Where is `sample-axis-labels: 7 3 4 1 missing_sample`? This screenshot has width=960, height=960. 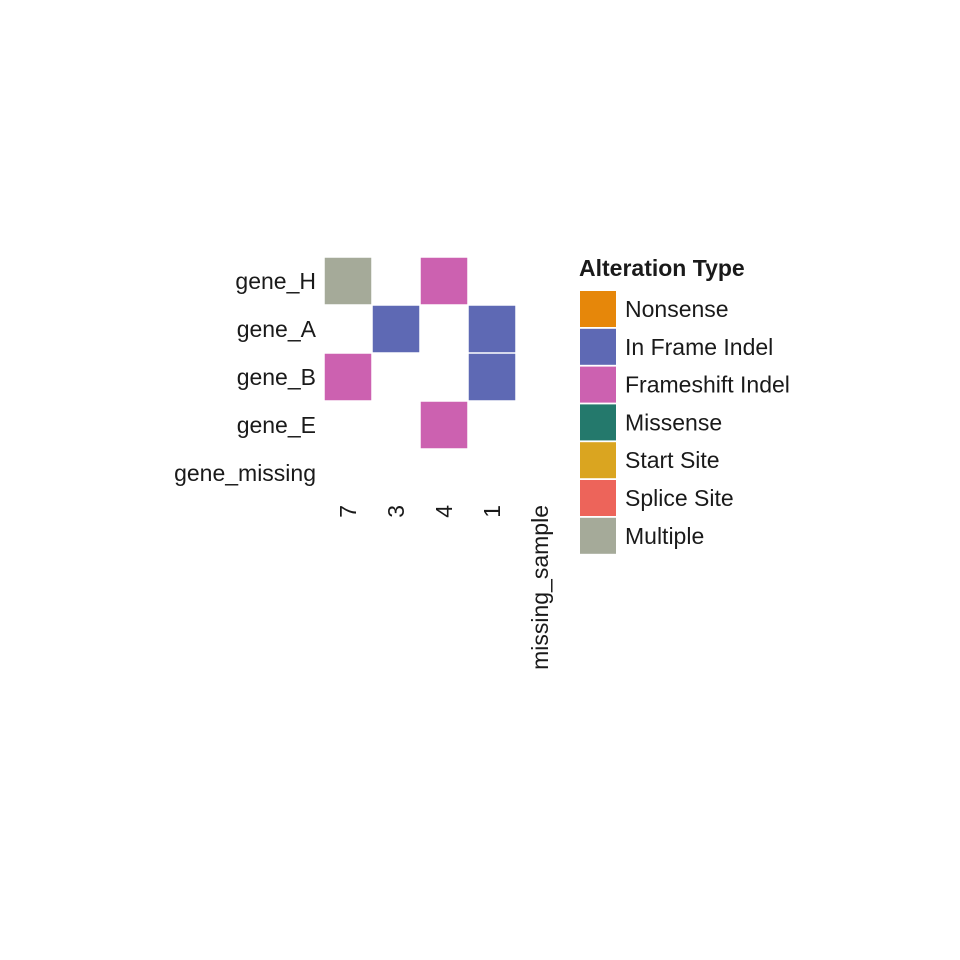 sample-axis-labels: 7 3 4 1 missing_sample is located at coordinates (444, 587).